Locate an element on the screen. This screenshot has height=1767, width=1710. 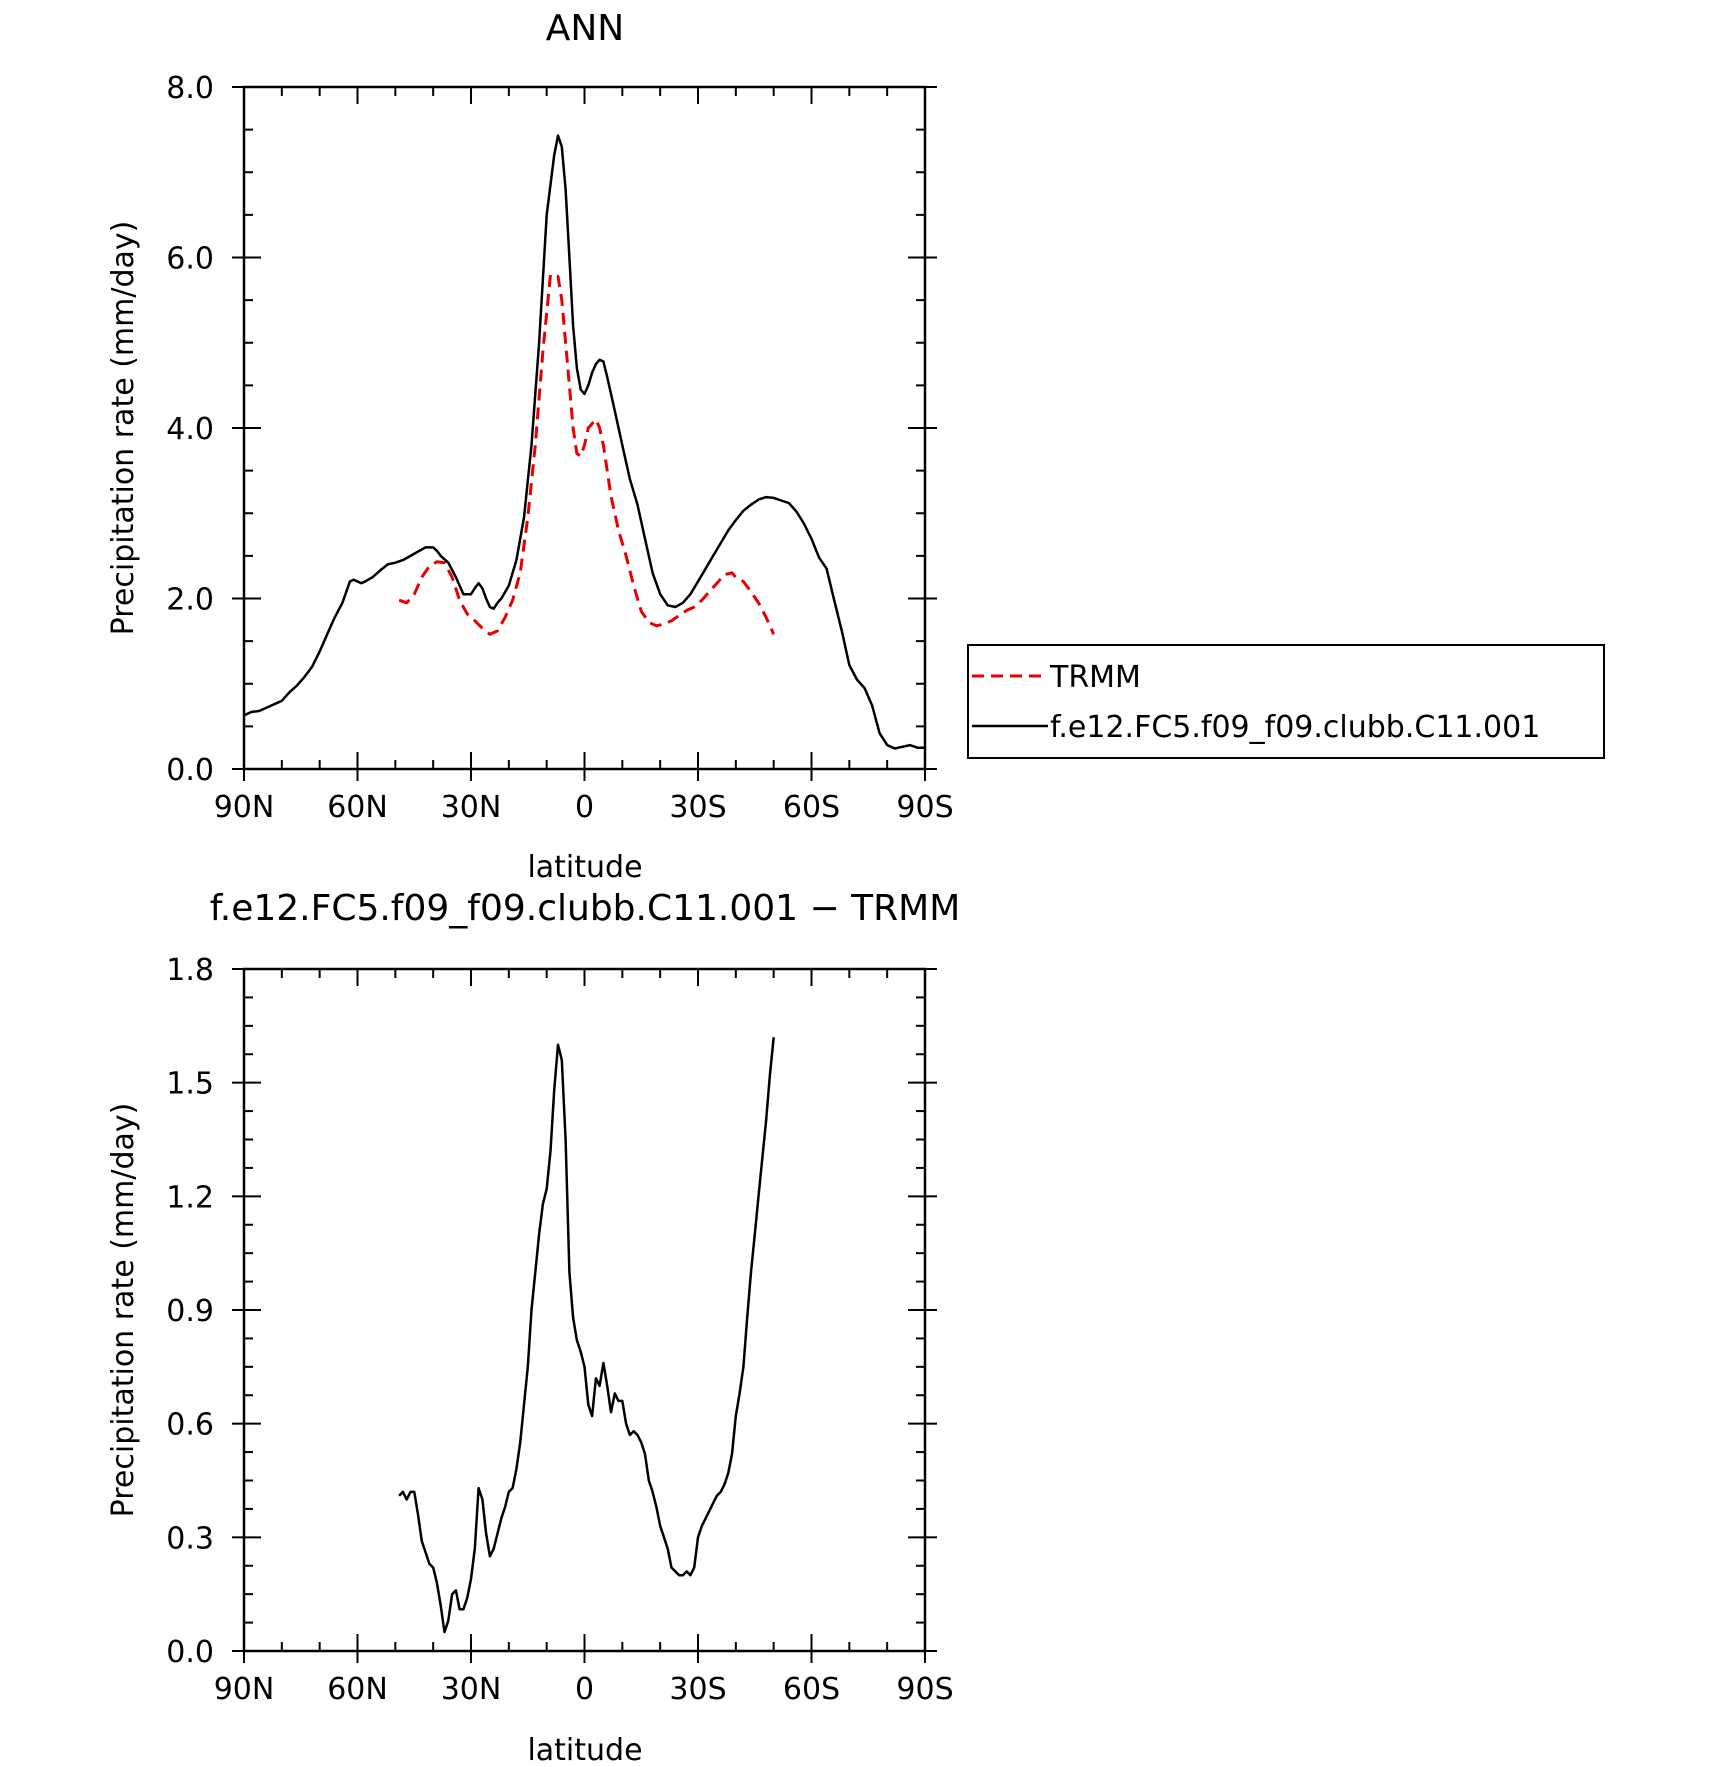
y-tick-label: 1.2 is located at coordinates (190, 1197).